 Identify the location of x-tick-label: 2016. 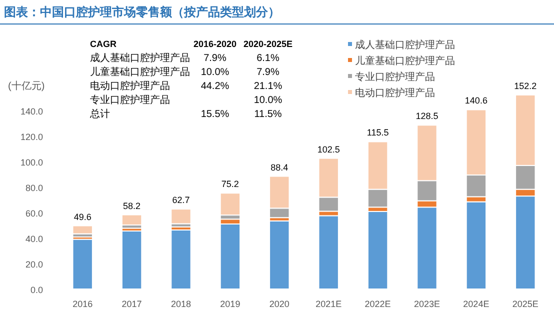
(82, 304).